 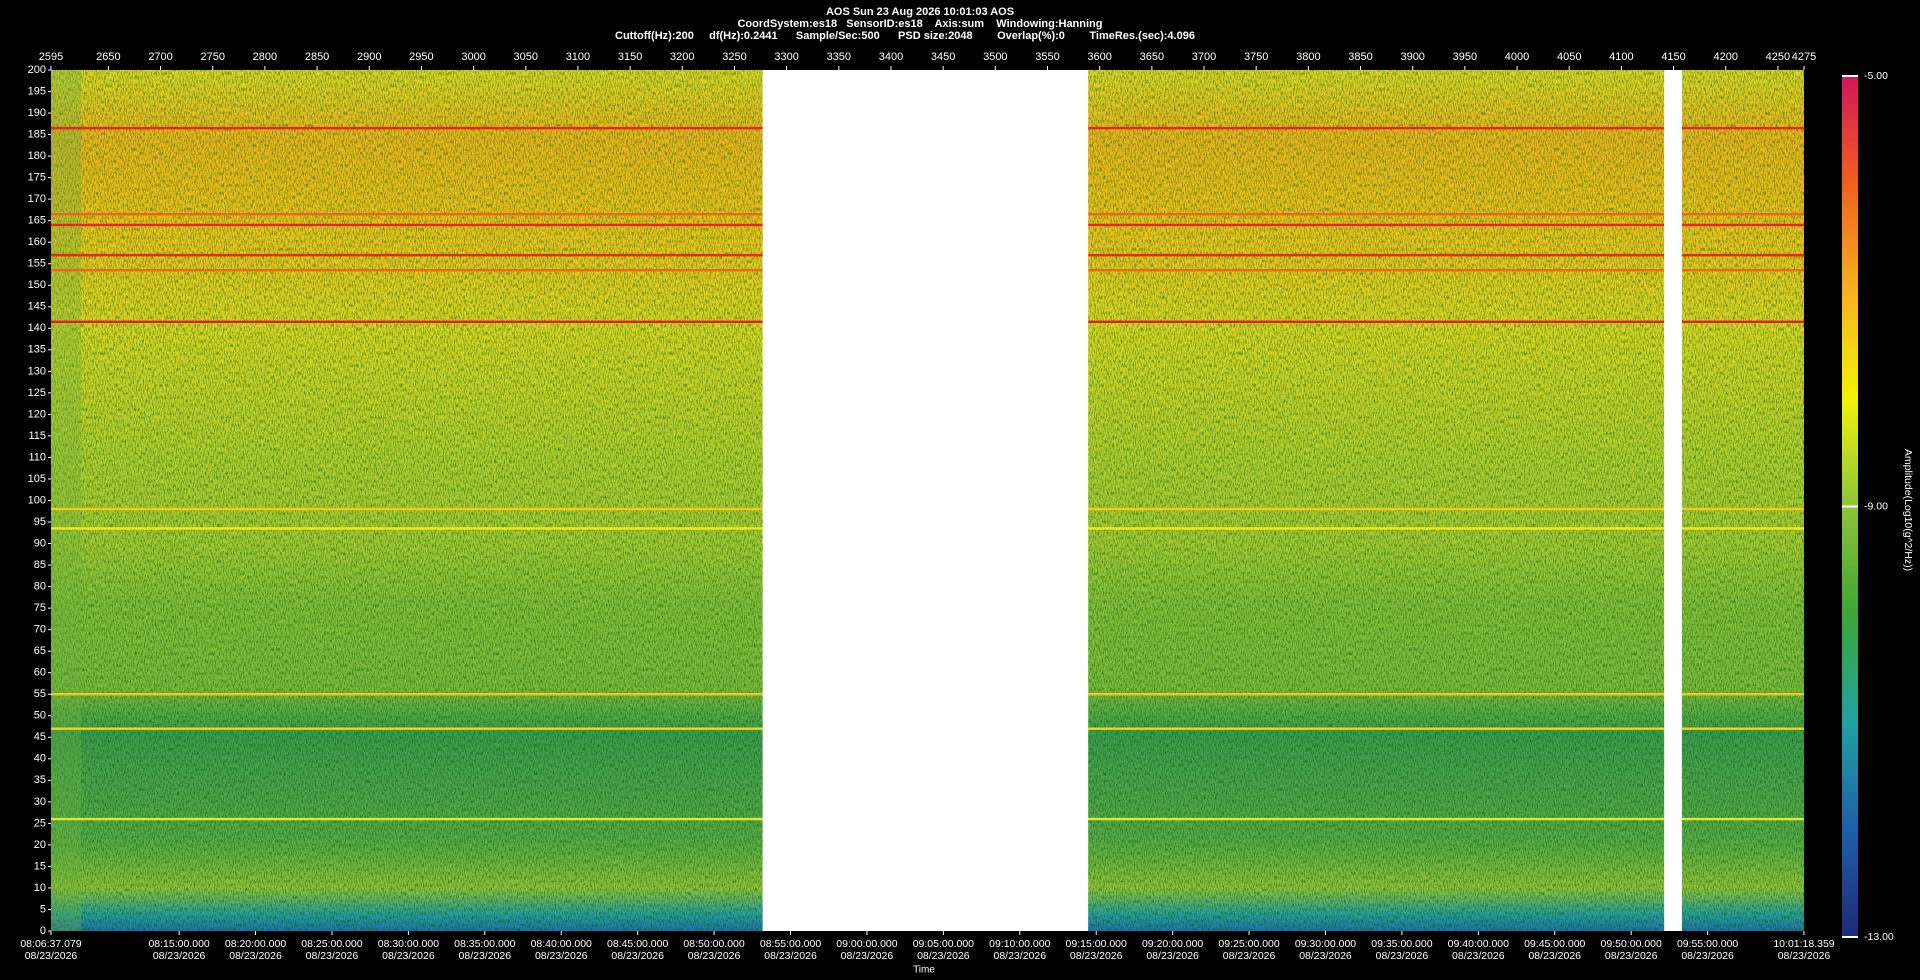 What do you see at coordinates (40, 716) in the screenshot?
I see `y-tick-label: 50` at bounding box center [40, 716].